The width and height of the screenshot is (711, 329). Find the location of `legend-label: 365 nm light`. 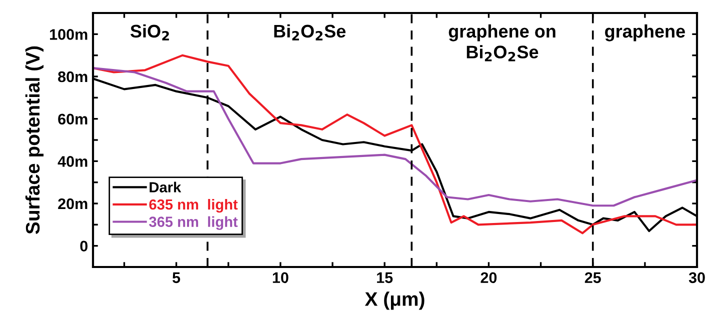

legend-label: 365 nm light is located at coordinates (193, 223).